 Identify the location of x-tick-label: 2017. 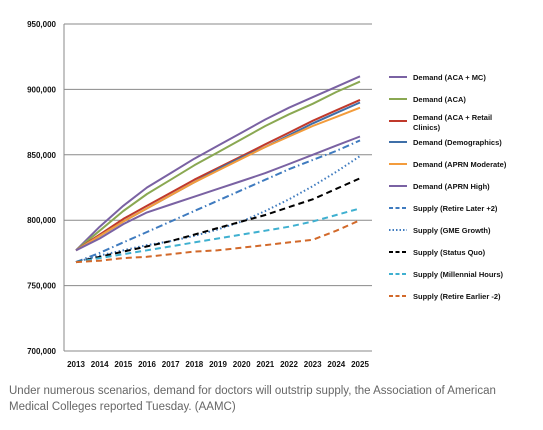
(171, 364).